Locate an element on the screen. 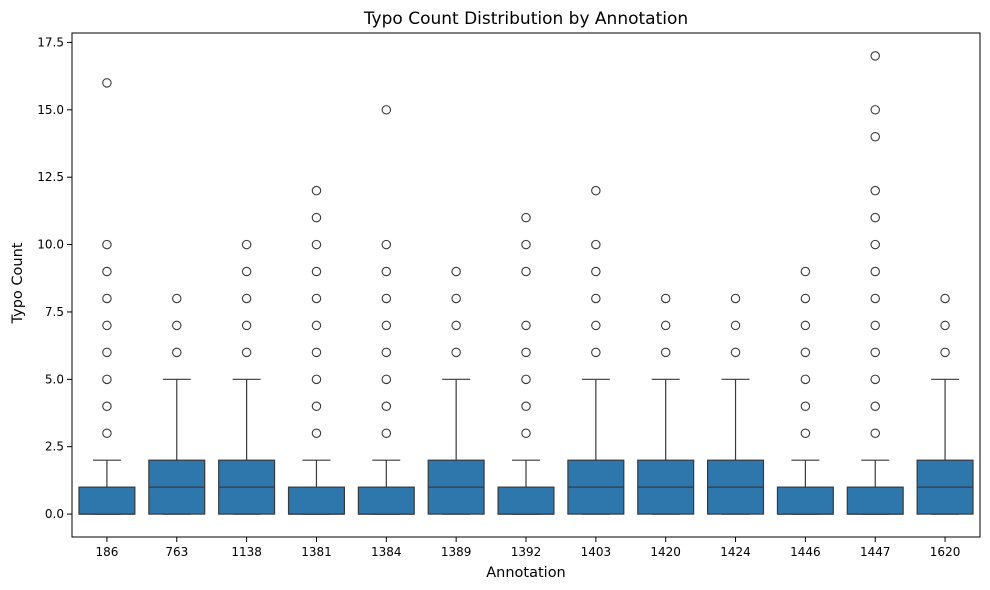 The width and height of the screenshot is (990, 590). chart-title: Typo Count Distribution by Annotation is located at coordinates (525, 19).